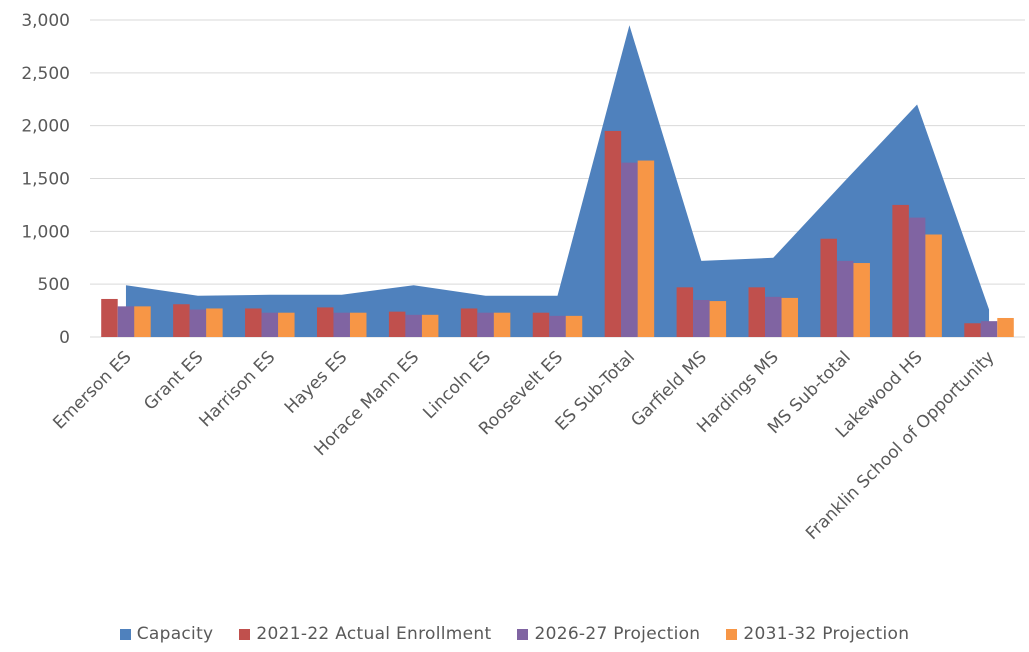 The height and width of the screenshot is (652, 1029). I want to click on legend-label: Capacity, so click(175, 634).